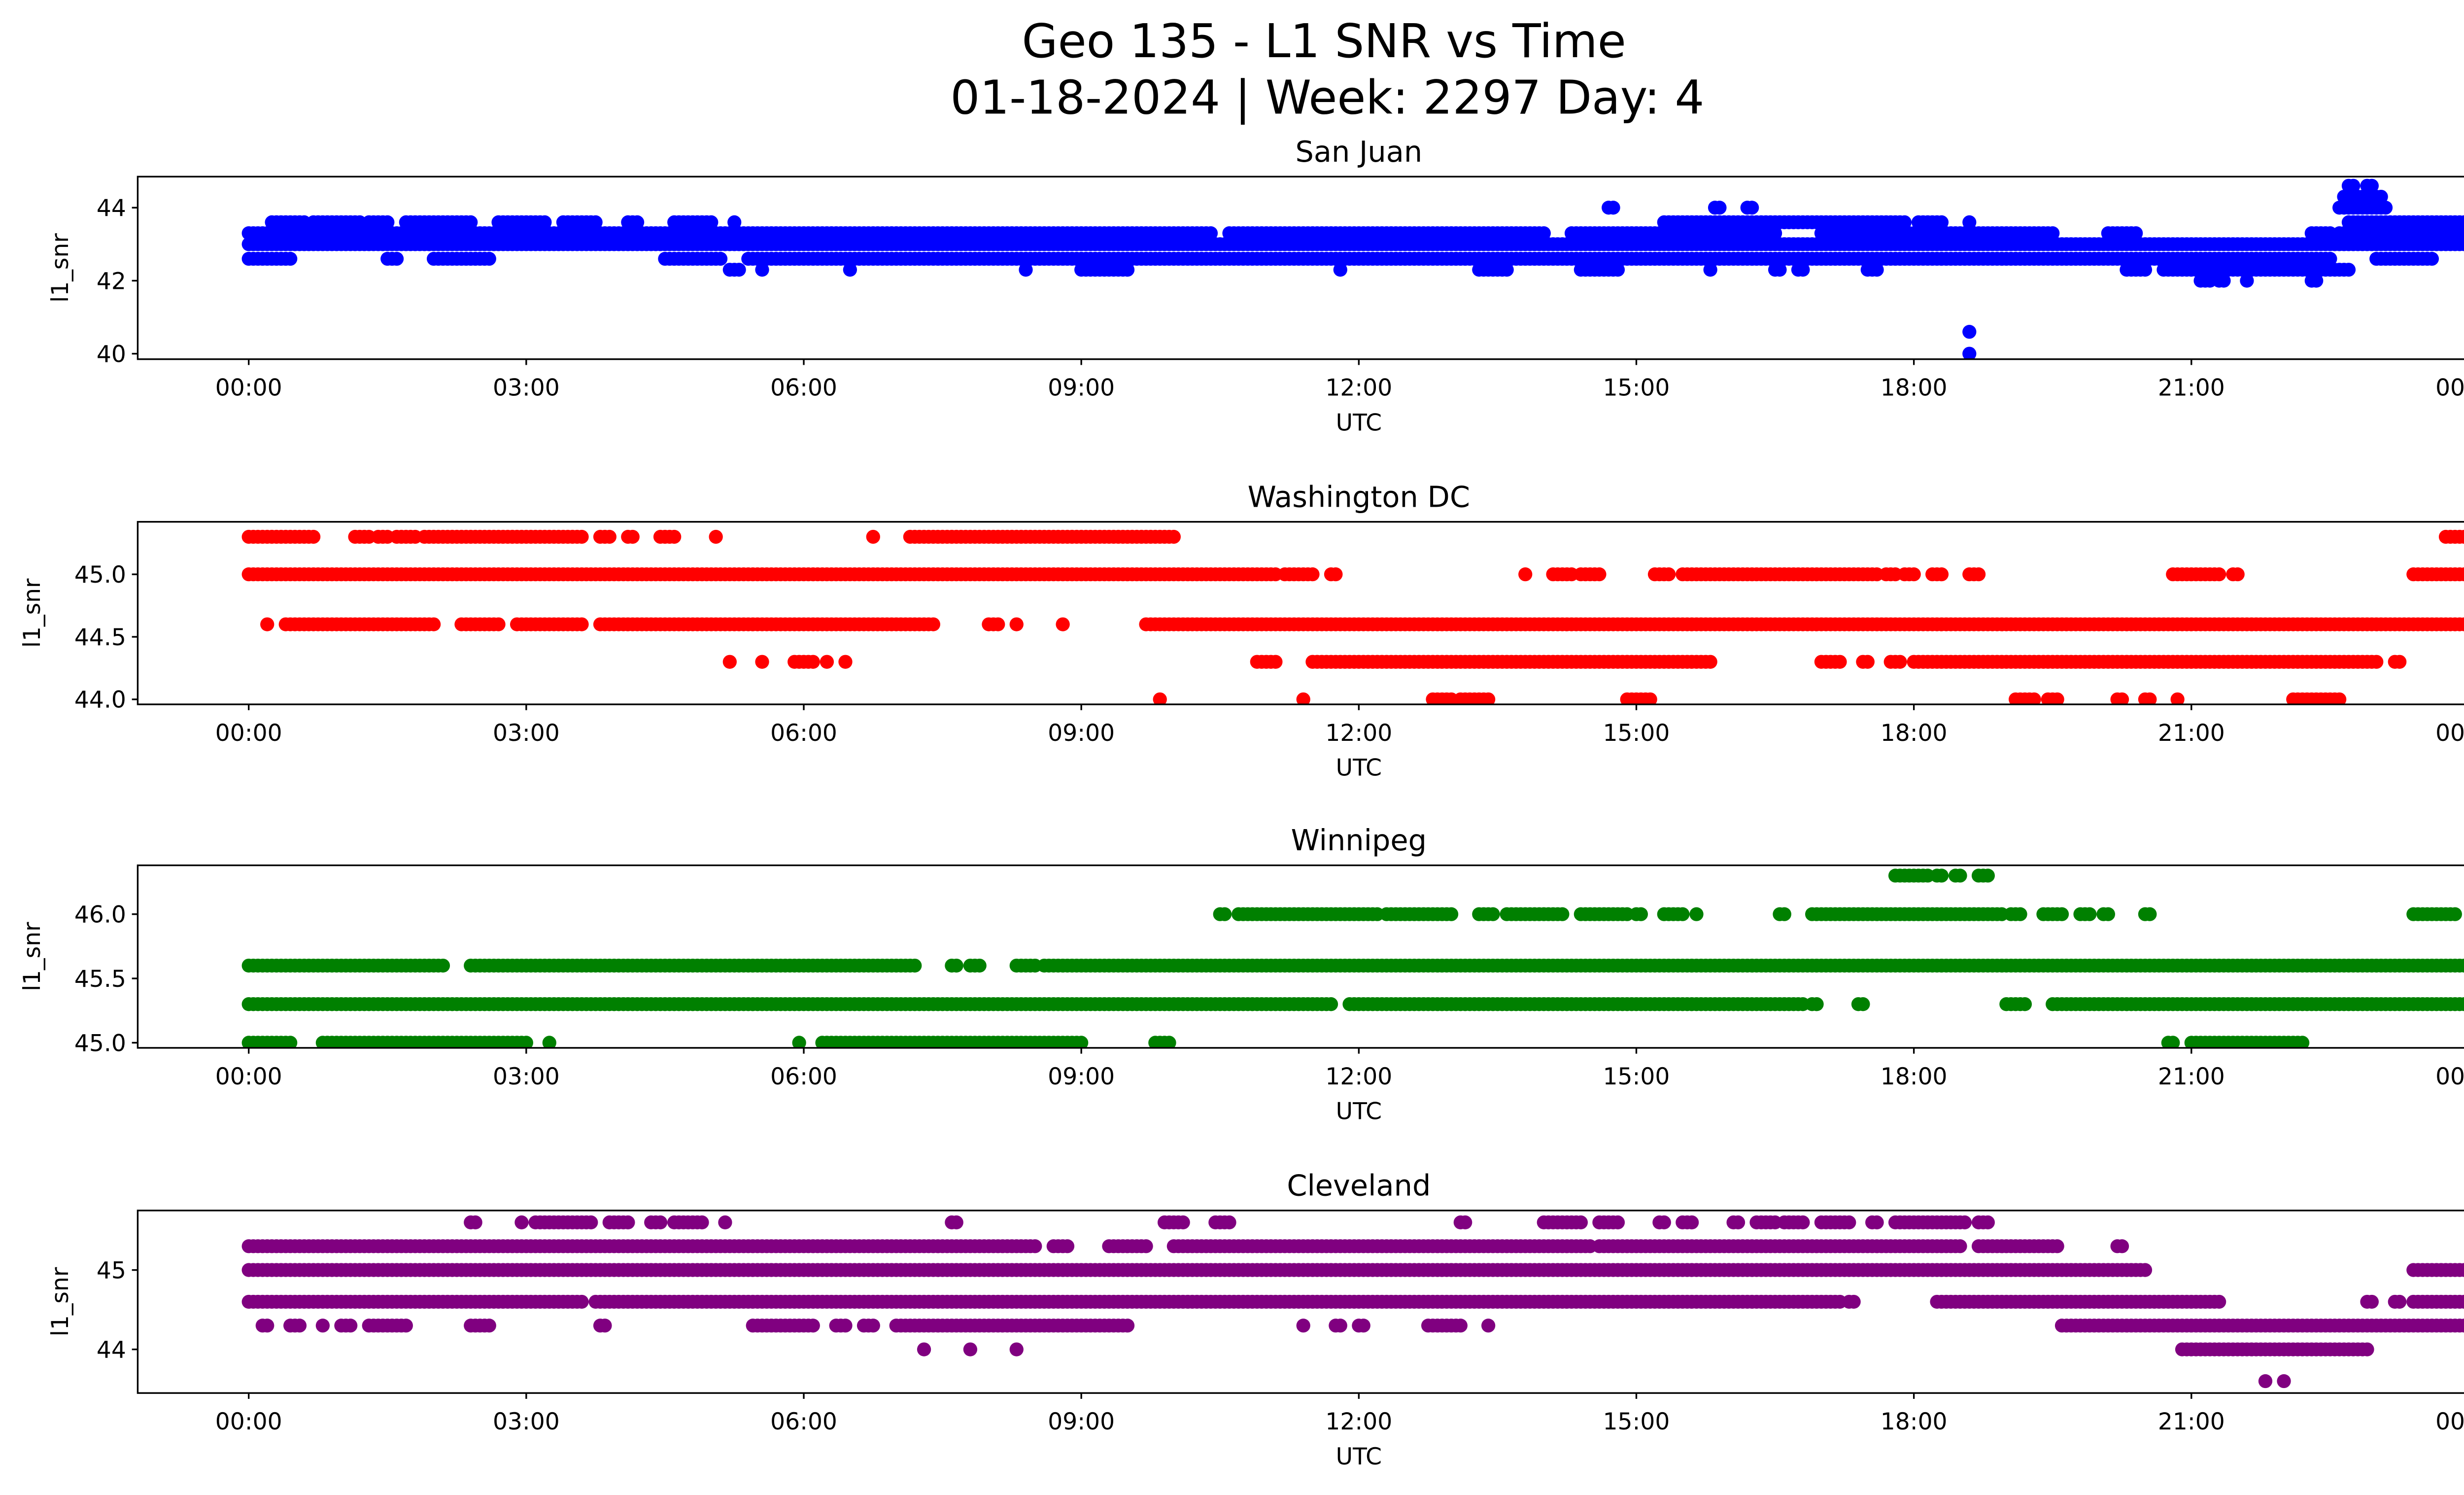 The height and width of the screenshot is (1495, 2464). I want to click on x-tick-label: 12:00, so click(1358, 388).